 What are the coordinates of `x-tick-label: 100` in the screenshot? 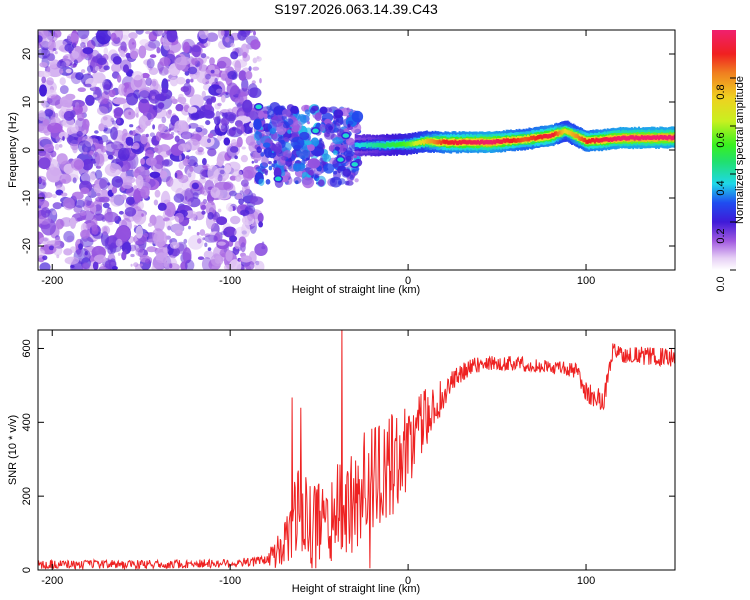 It's located at (586, 581).